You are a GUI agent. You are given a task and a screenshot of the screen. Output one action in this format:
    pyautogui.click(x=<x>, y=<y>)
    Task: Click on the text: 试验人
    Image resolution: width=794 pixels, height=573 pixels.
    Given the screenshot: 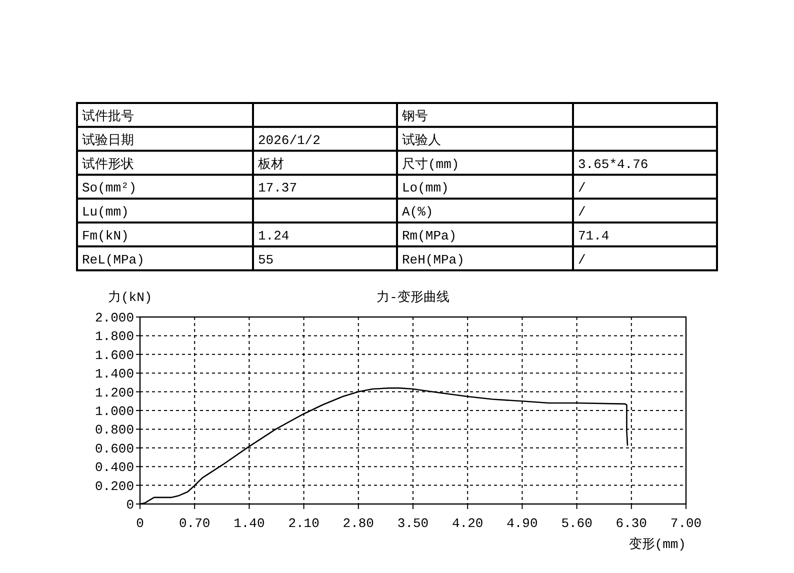 What is the action you would take?
    pyautogui.click(x=421, y=140)
    